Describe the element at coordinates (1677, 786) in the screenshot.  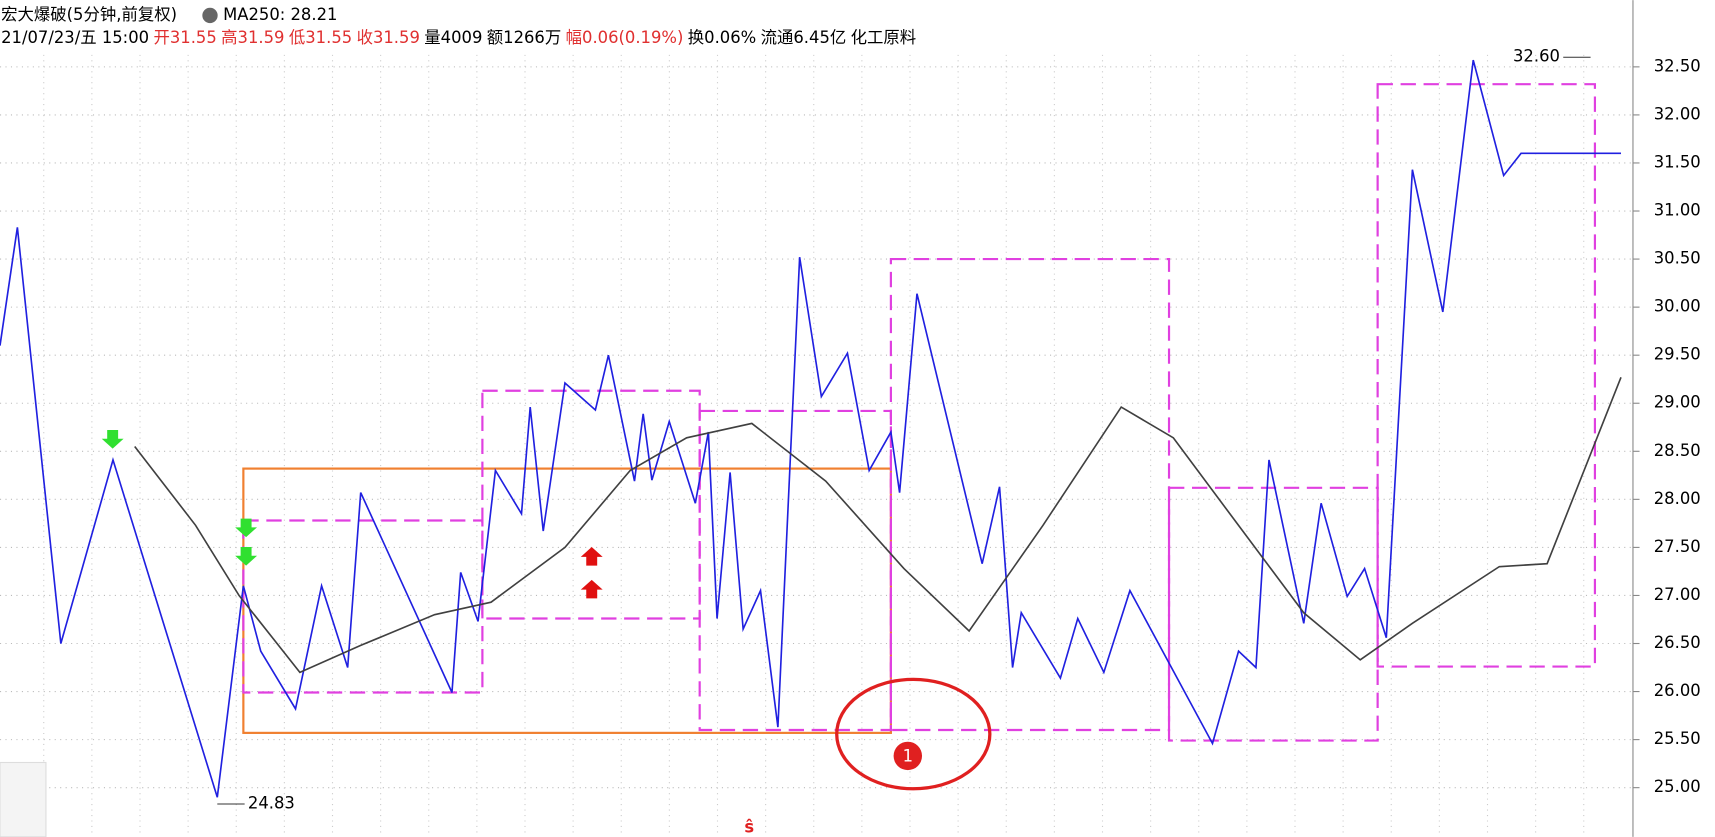
I see `y-tick-label: 25.00` at that location.